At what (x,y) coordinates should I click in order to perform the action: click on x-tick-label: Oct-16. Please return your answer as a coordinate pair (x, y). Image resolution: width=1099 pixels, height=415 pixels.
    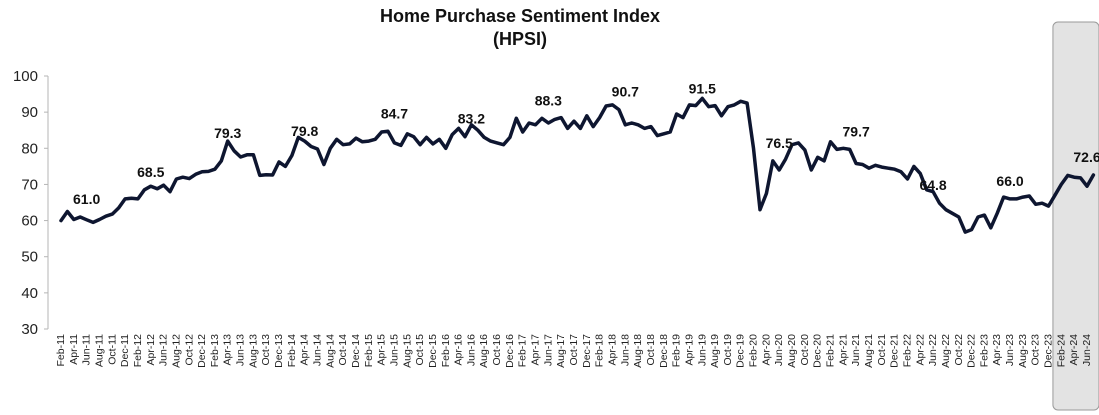
    Looking at the image, I should click on (497, 350).